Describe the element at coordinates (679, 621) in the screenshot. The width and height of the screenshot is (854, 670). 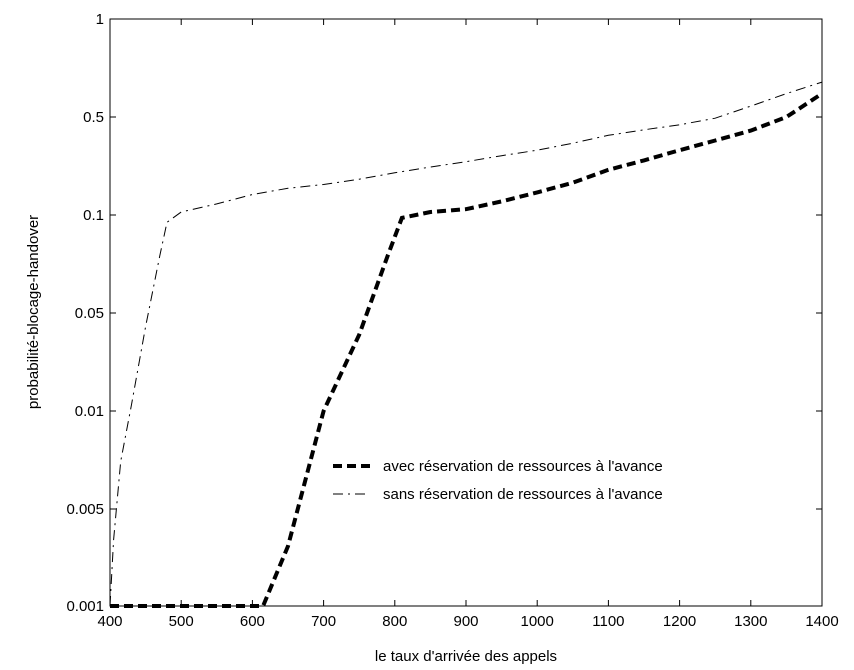
I see `x-tick-label: 1200` at that location.